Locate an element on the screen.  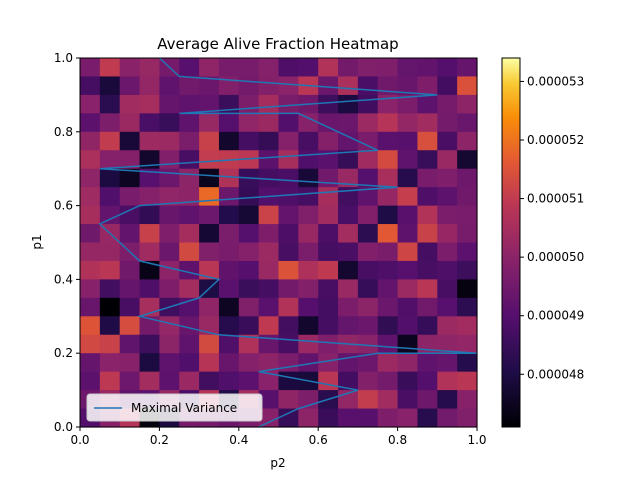
legend-label: Maximal Variance is located at coordinates (184, 408).